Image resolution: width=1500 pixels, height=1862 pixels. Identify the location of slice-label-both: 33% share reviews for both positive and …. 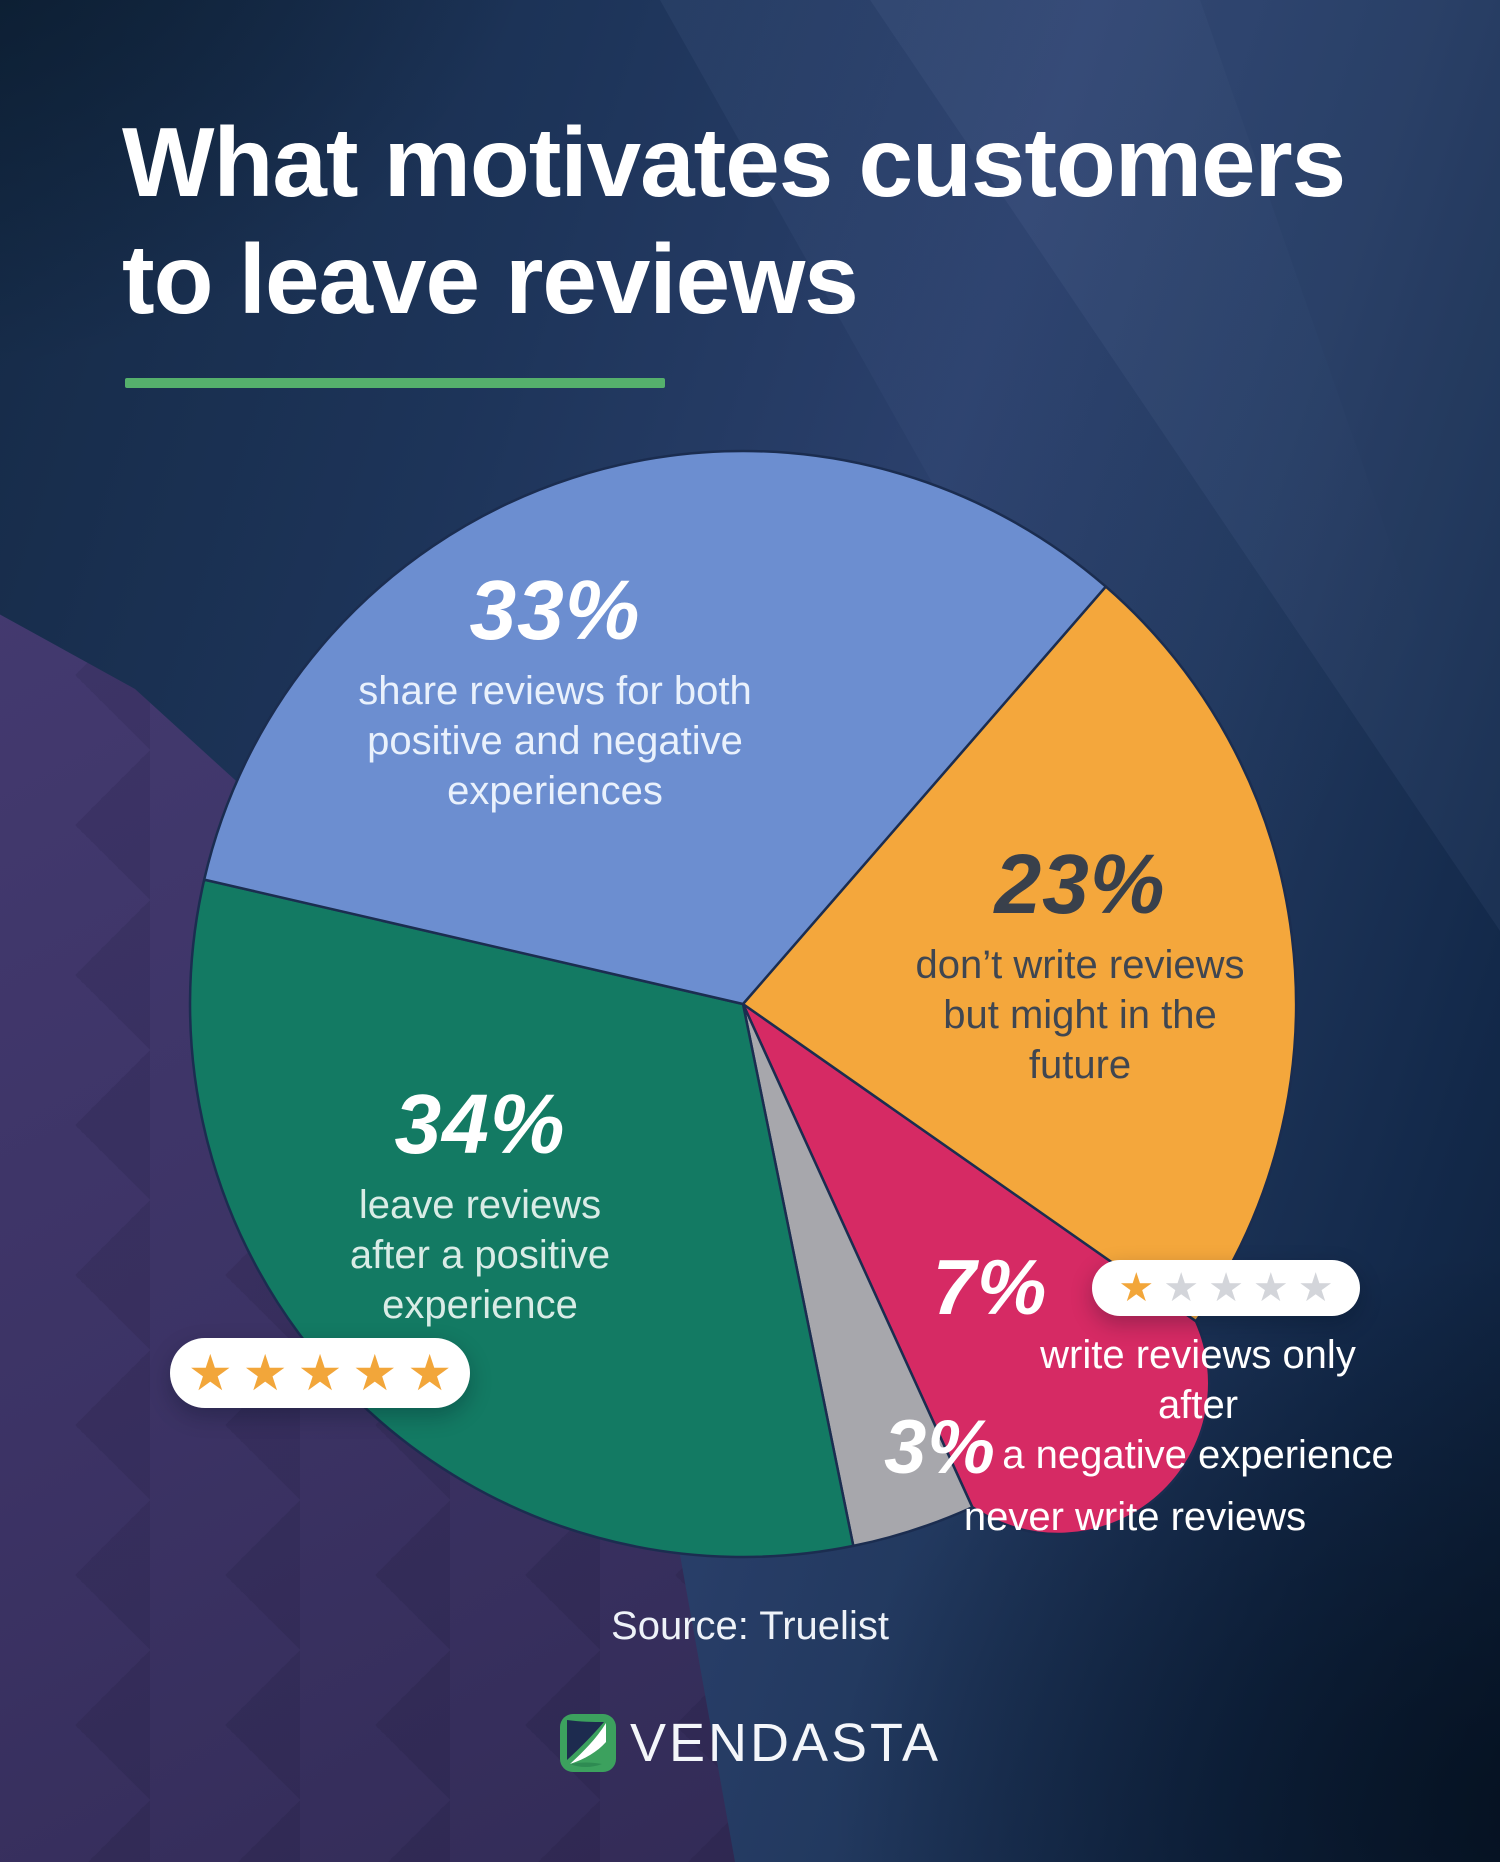
(555, 692).